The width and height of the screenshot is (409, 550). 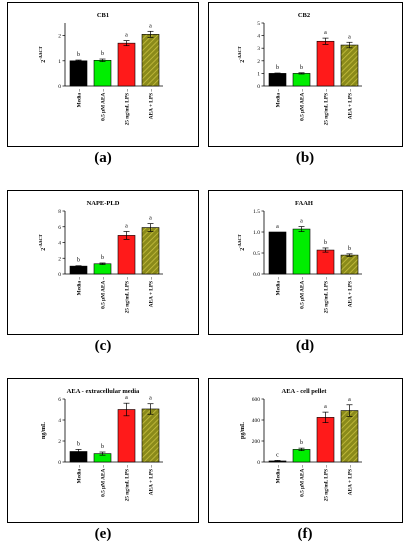 I want to click on panel-c-ytick-label-4: 8, so click(x=59, y=212).